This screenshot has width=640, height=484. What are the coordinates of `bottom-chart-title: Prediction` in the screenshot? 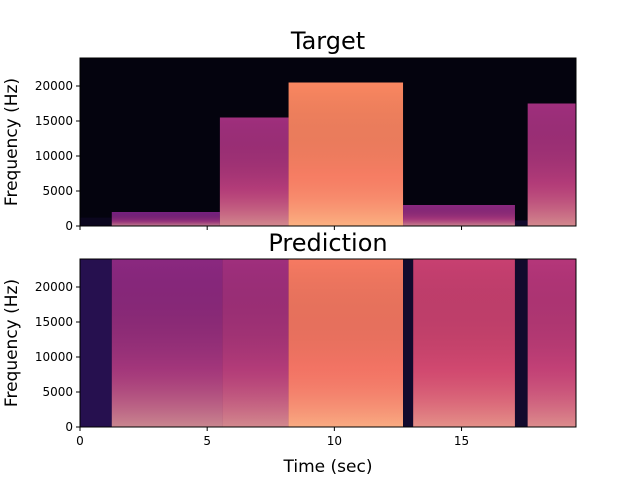 It's located at (327, 243).